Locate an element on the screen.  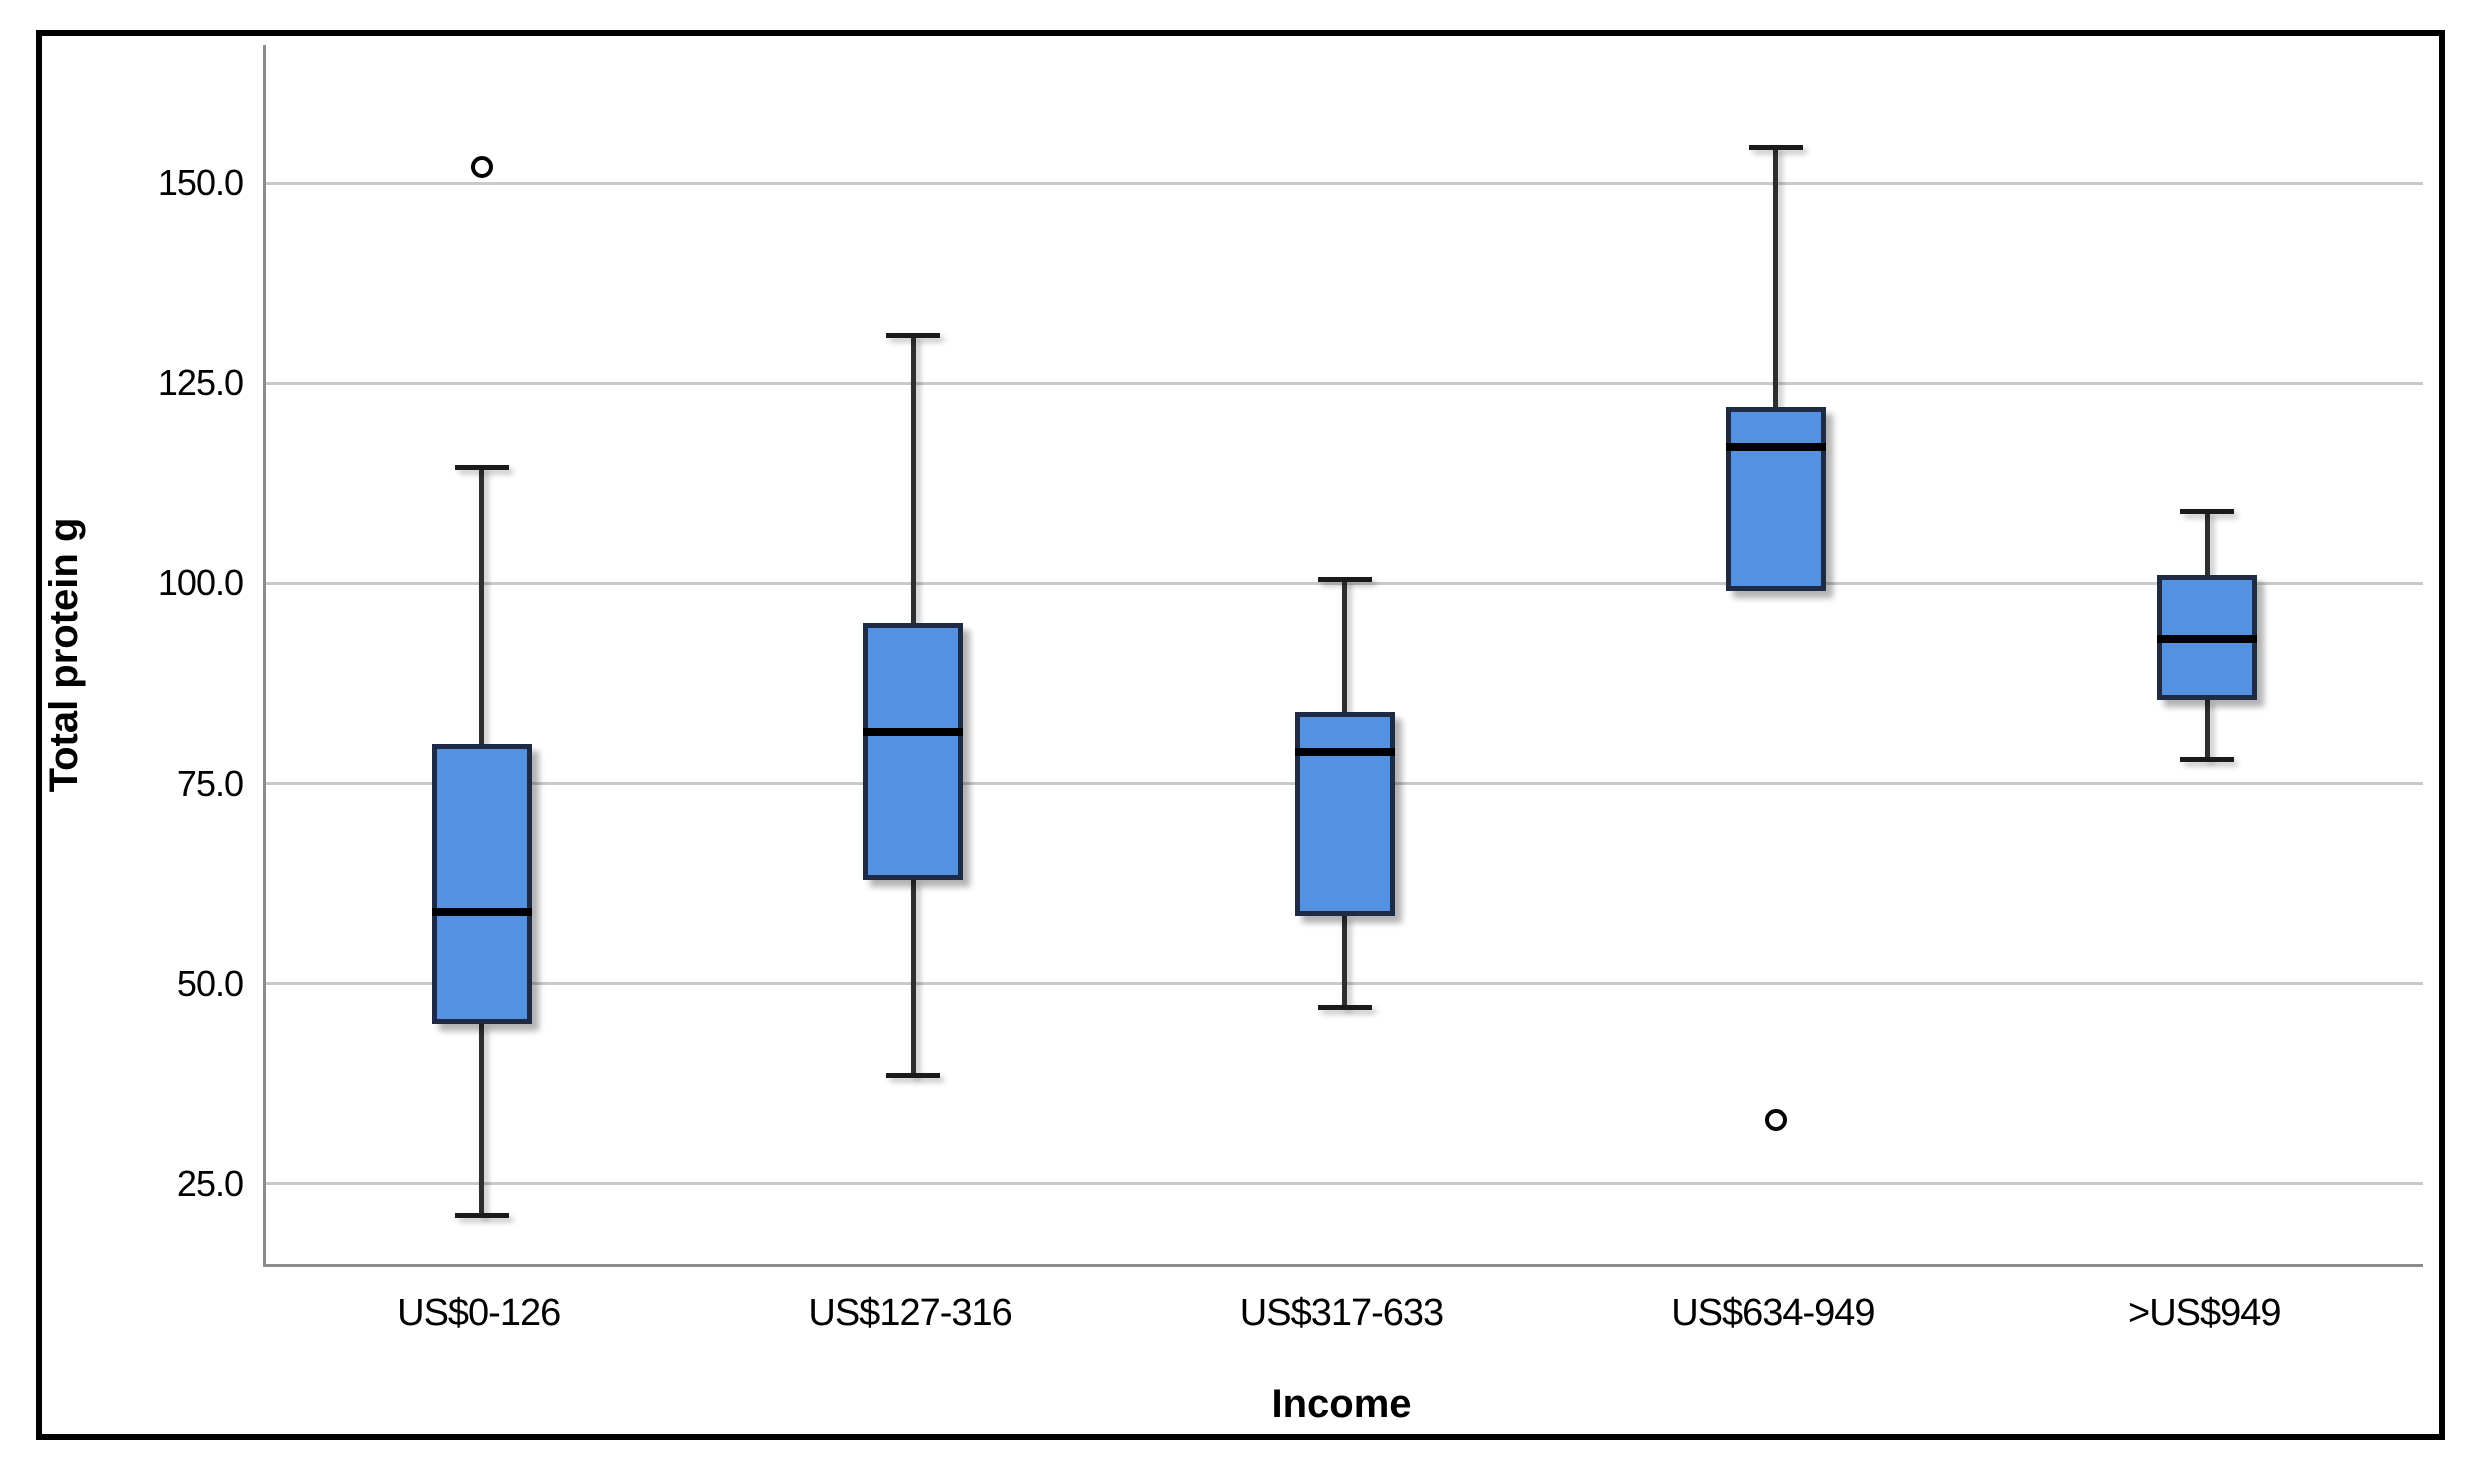
y-tick-label: 150.0 is located at coordinates (200, 183).